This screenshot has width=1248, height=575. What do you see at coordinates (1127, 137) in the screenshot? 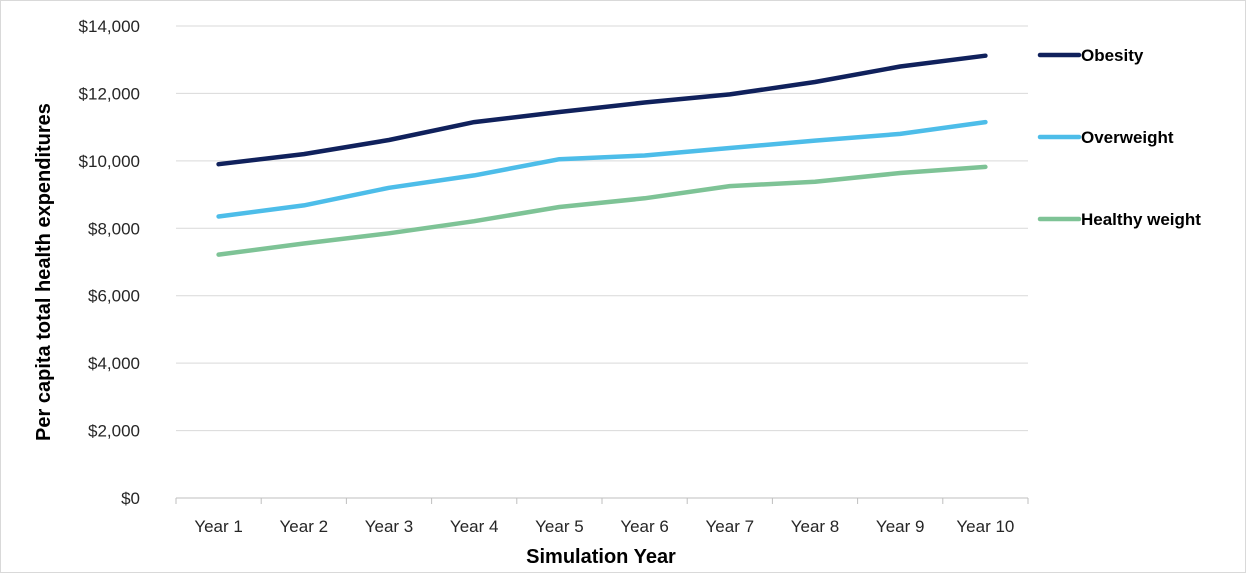
I see `legend-label-overweight: Overweight` at bounding box center [1127, 137].